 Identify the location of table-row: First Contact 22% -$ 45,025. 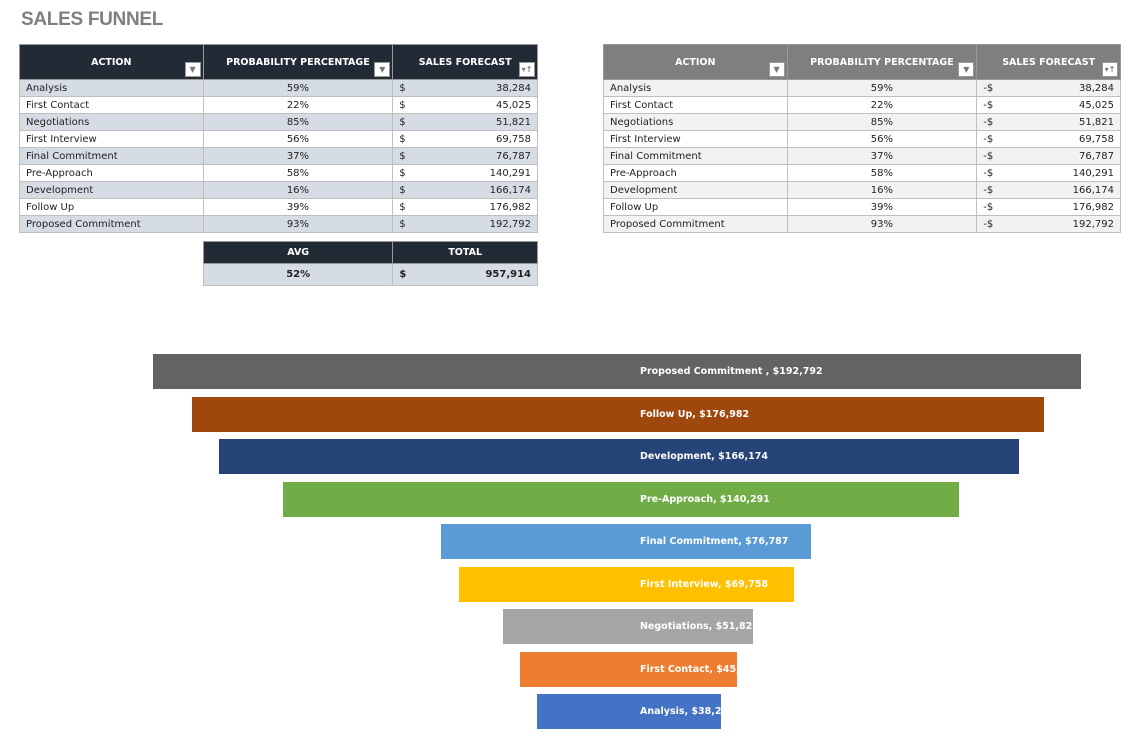
(862, 105).